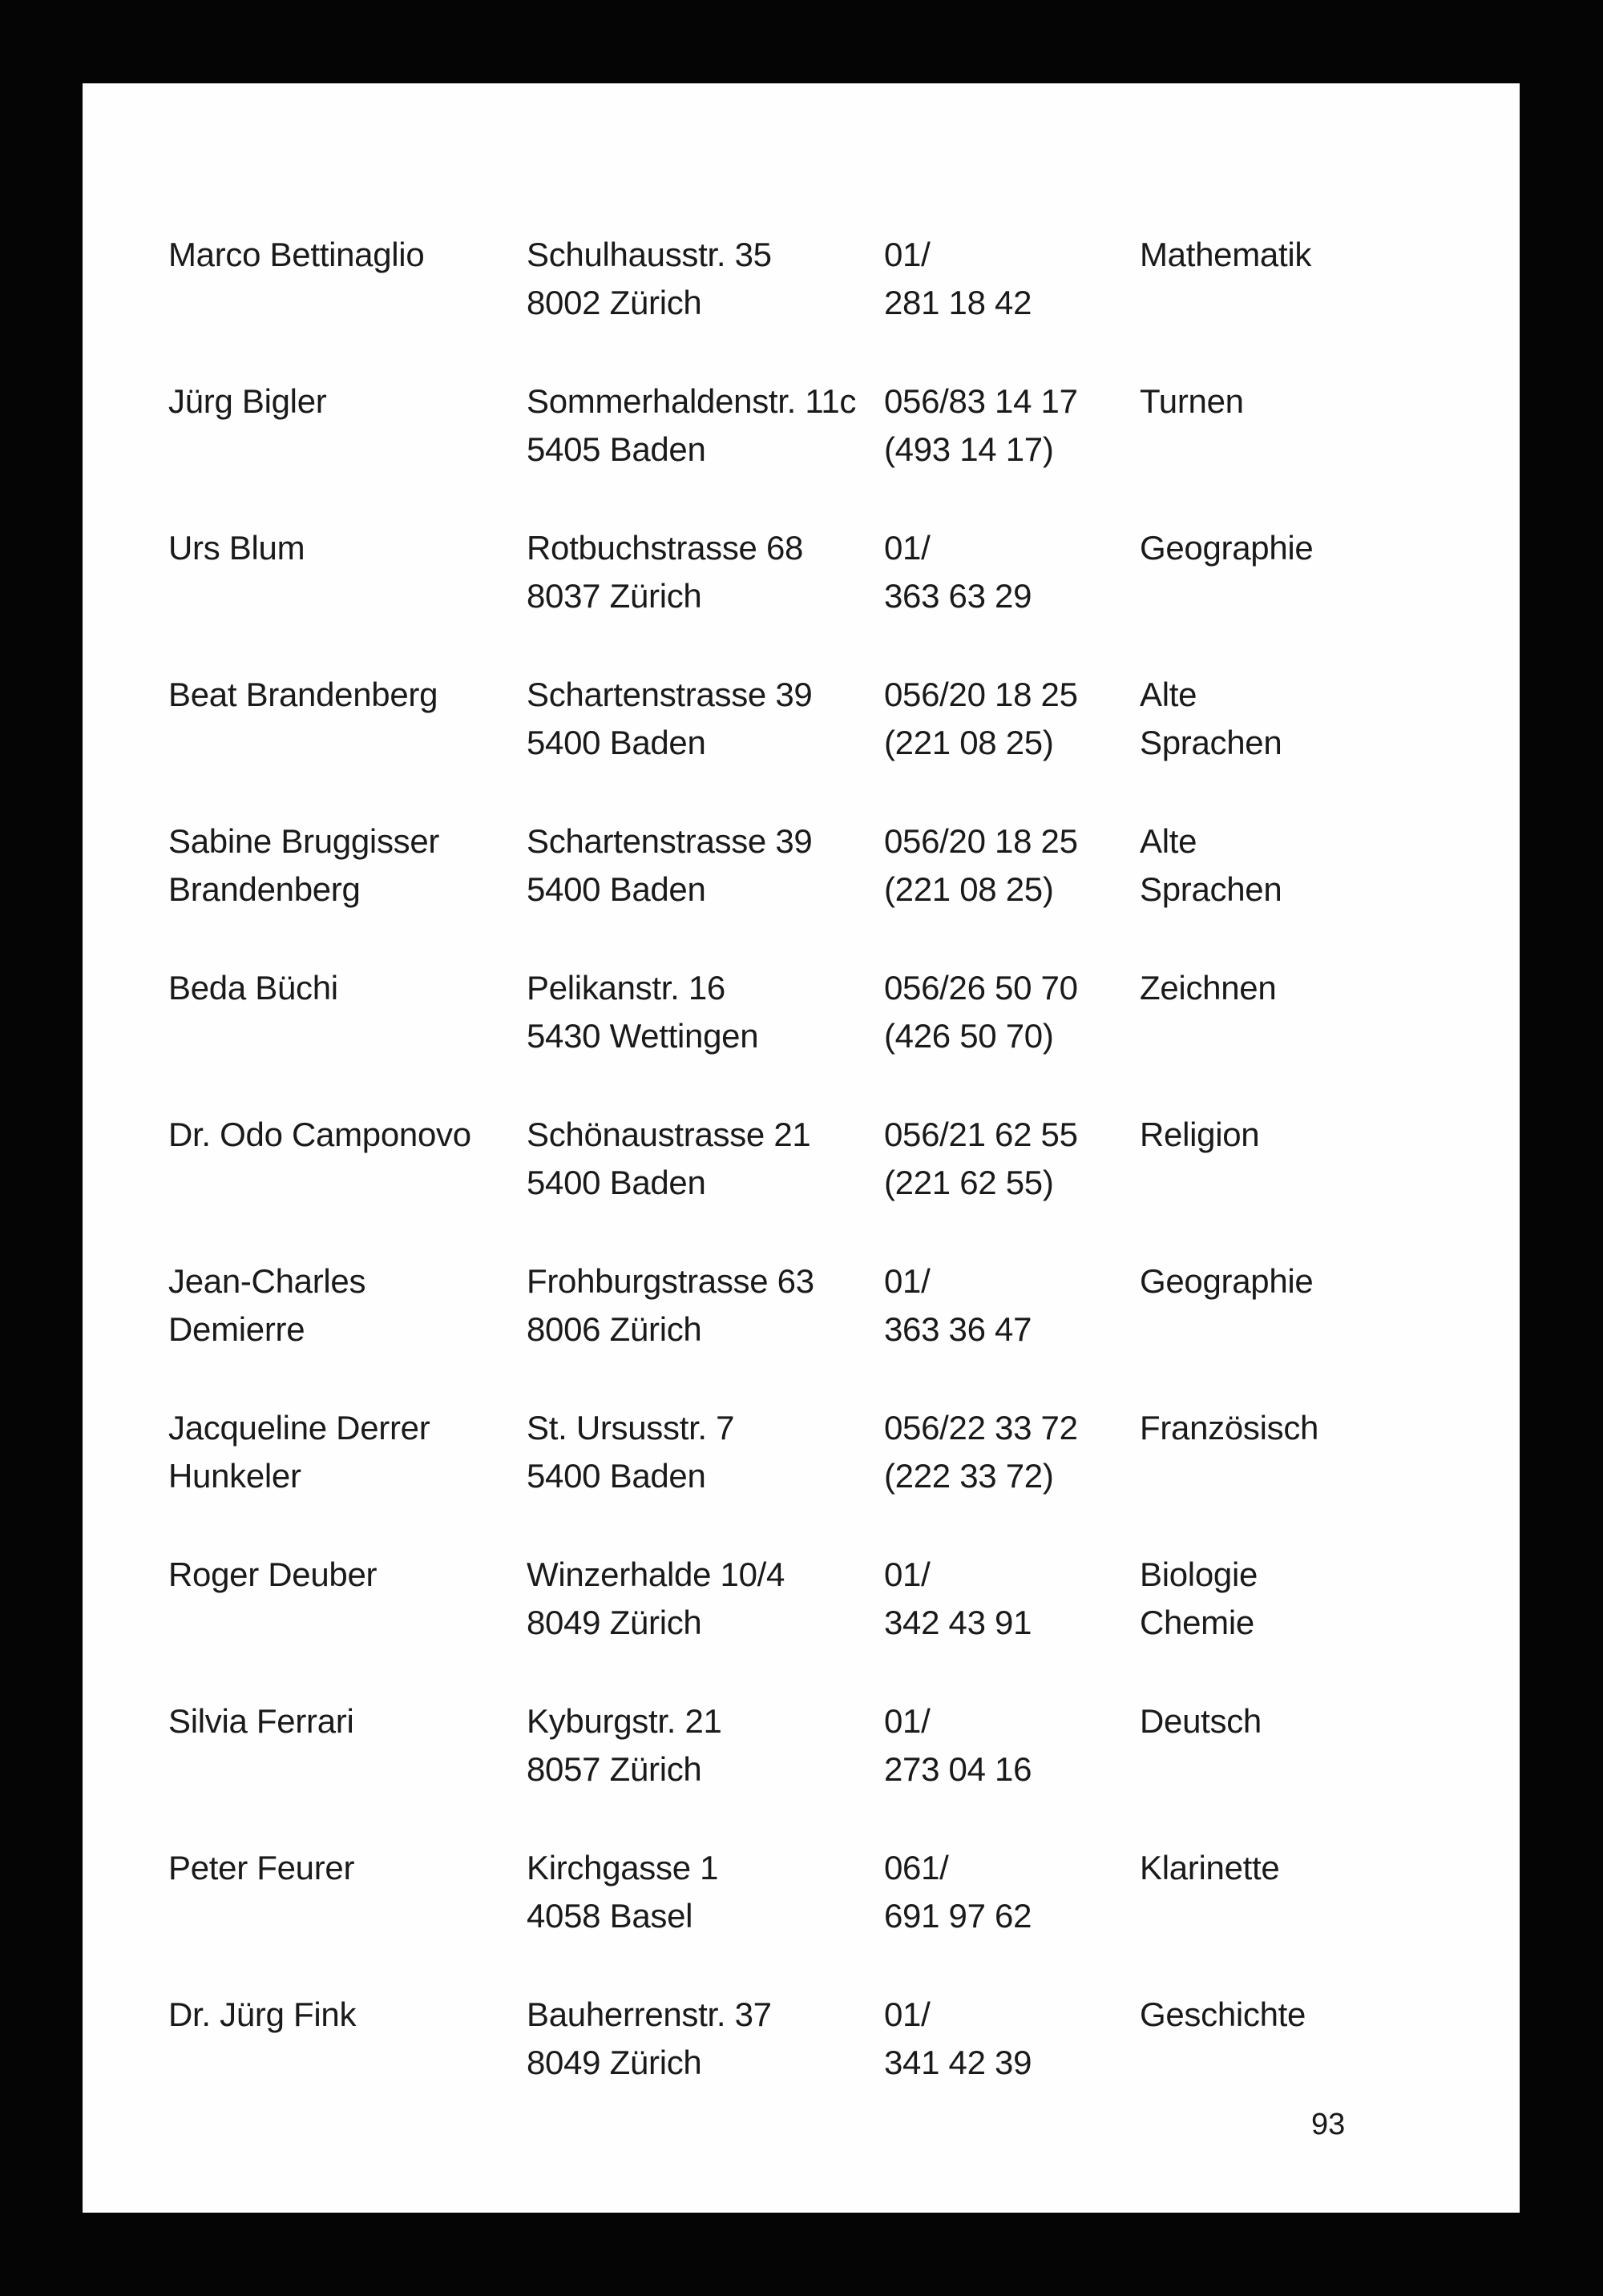  What do you see at coordinates (958, 302) in the screenshot?
I see `phone-cell-line: 281 18 42` at bounding box center [958, 302].